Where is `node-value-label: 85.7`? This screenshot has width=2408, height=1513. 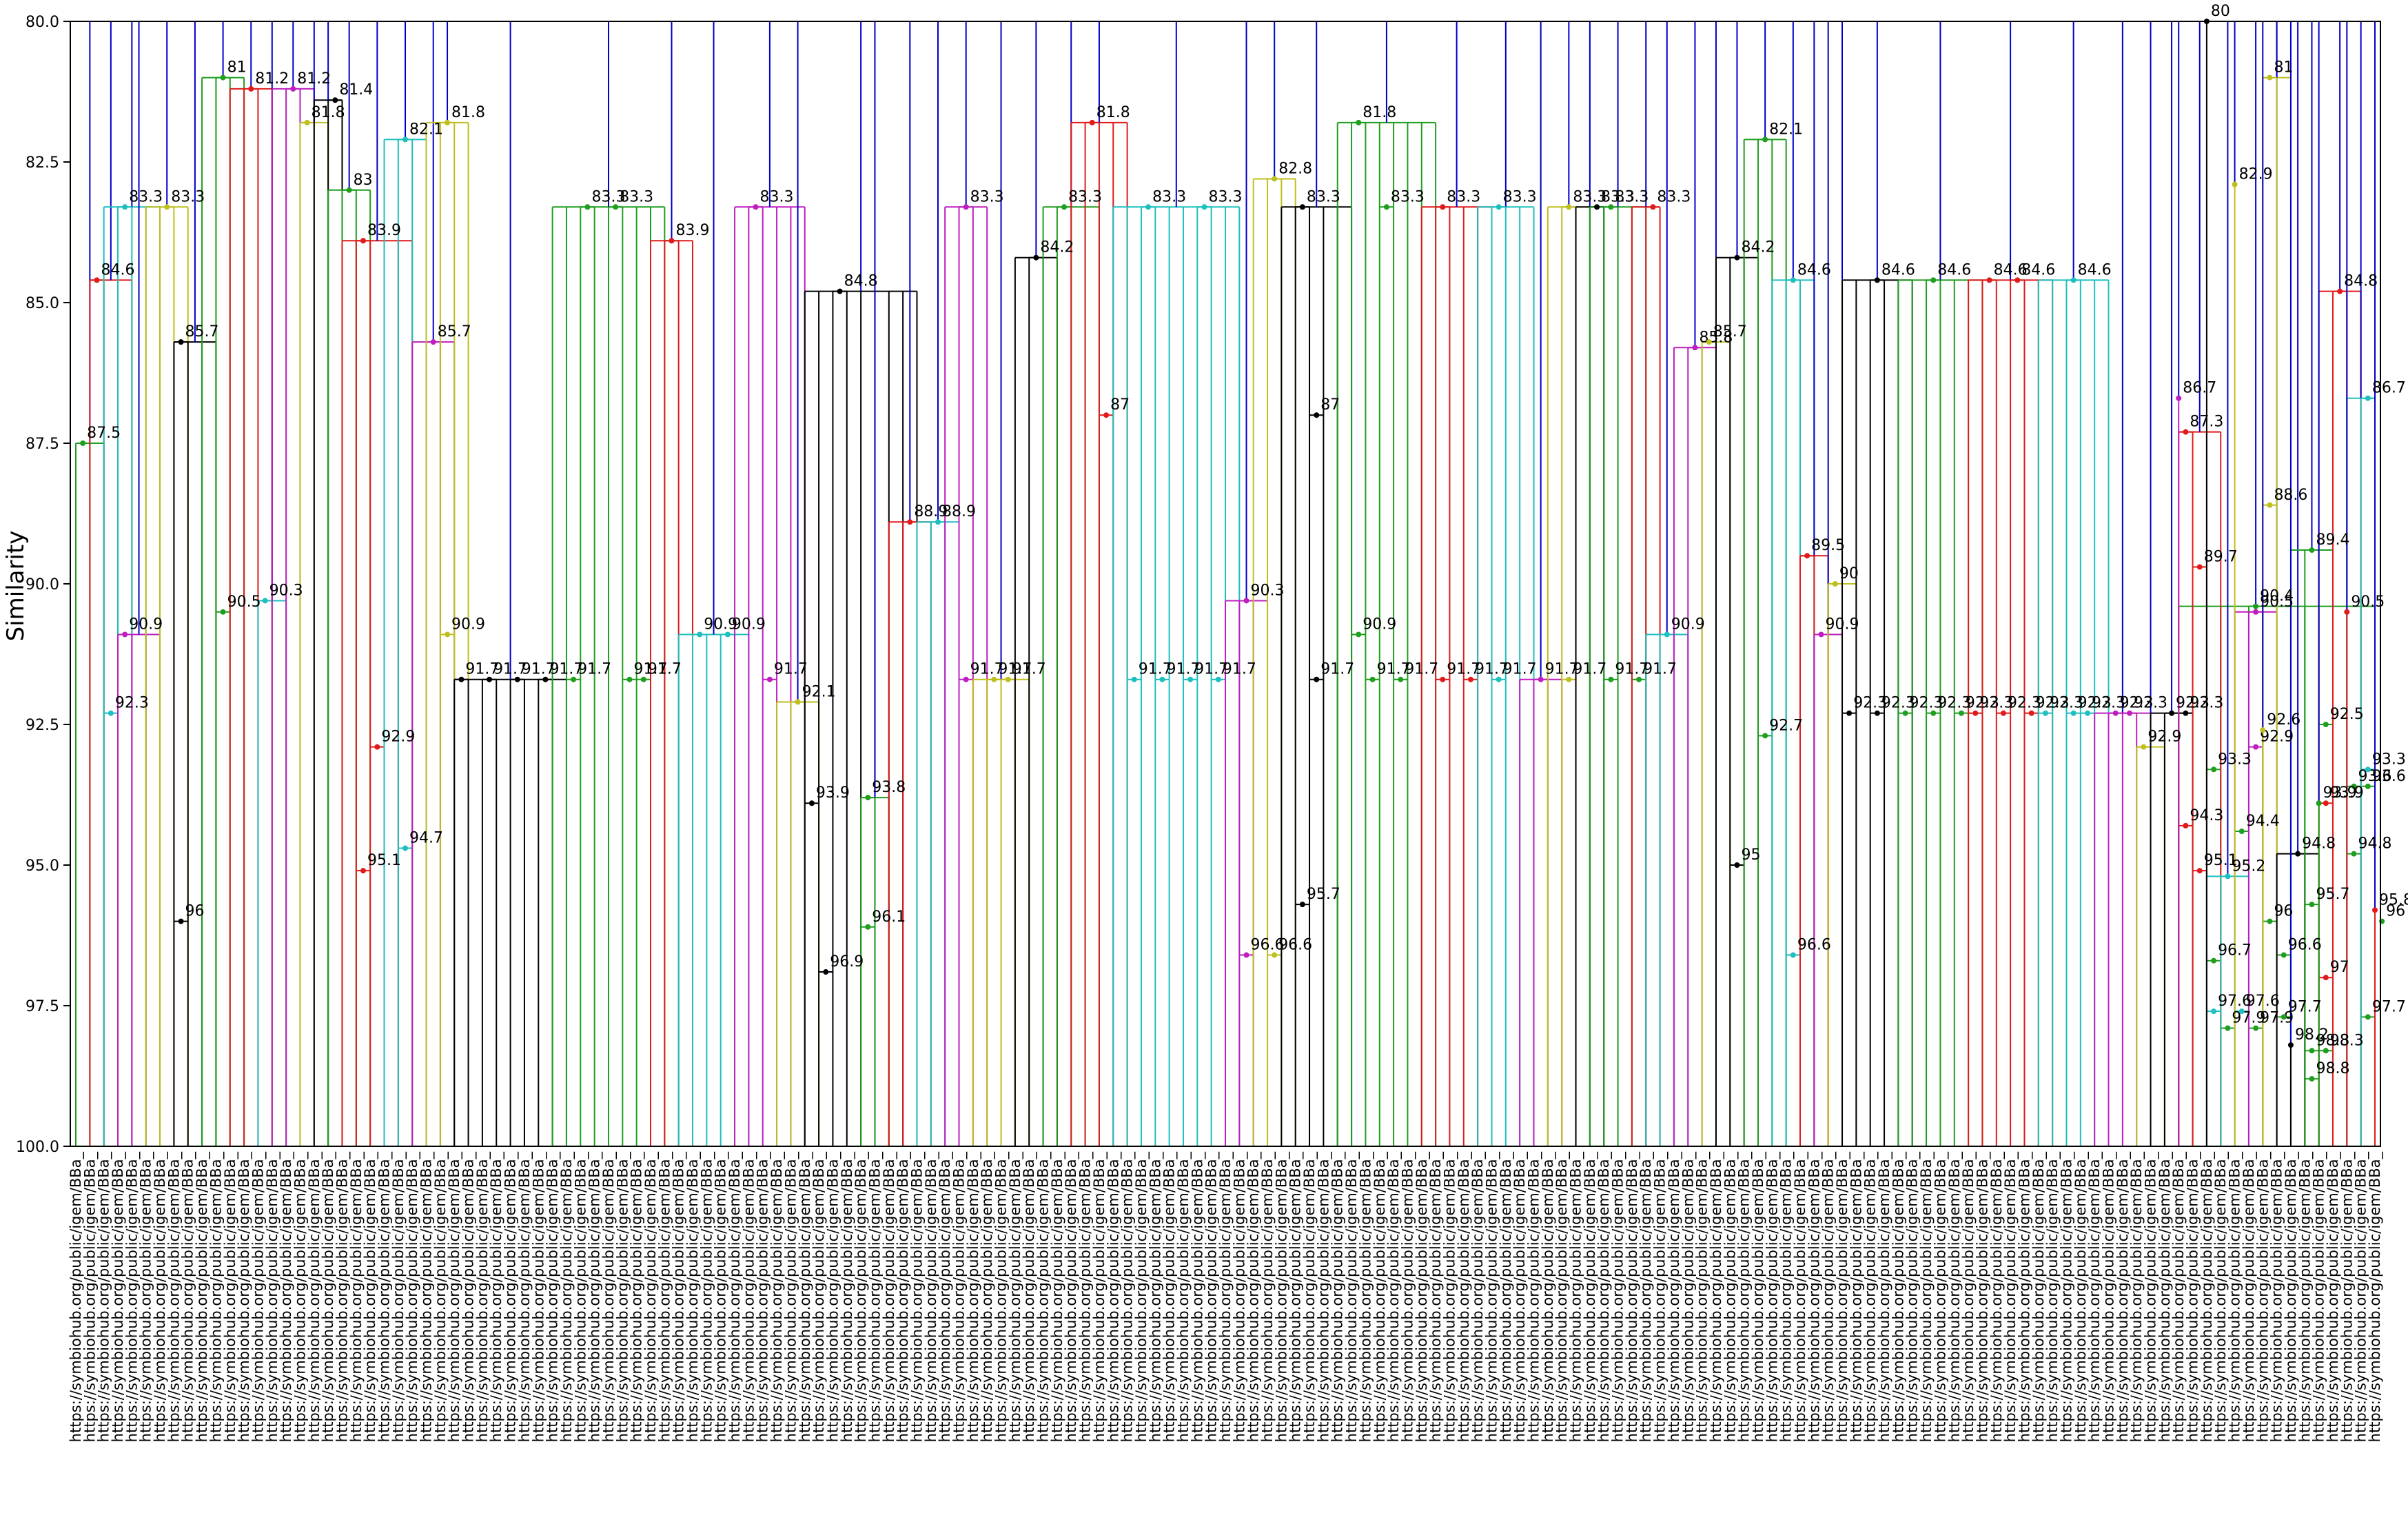 node-value-label: 85.7 is located at coordinates (202, 332).